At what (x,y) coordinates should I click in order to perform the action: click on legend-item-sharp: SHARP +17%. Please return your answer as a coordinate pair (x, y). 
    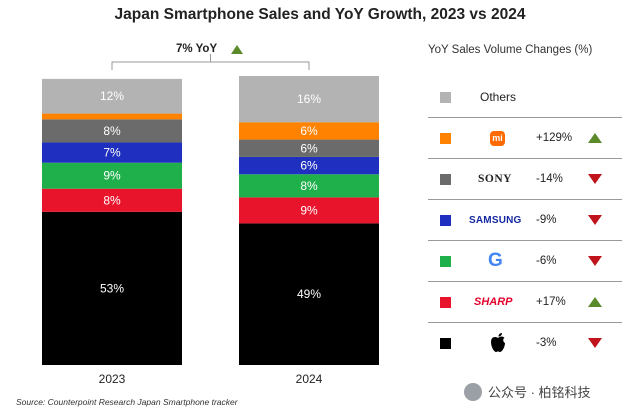
    Looking at the image, I should click on (525, 302).